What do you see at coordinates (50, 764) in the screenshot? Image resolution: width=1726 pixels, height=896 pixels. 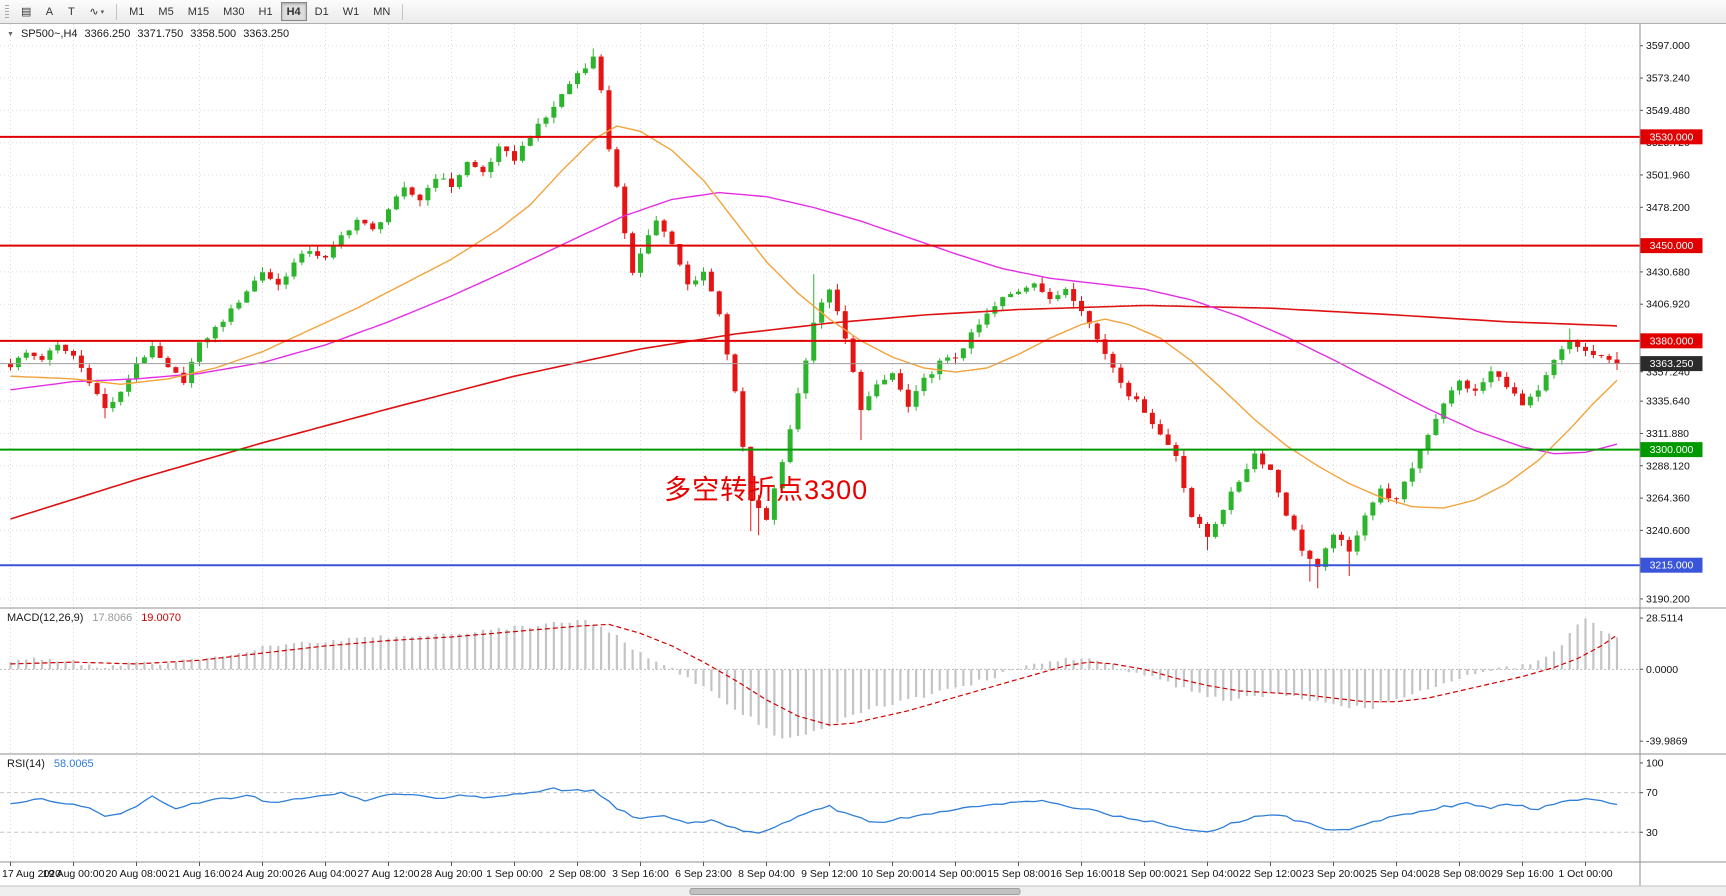 I see `rsi-header: RSI(14) 58.0065` at bounding box center [50, 764].